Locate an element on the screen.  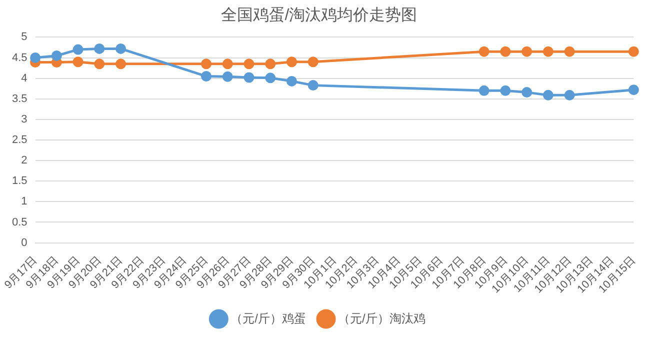
y-tick-label: 0.5 is located at coordinates (20, 222).